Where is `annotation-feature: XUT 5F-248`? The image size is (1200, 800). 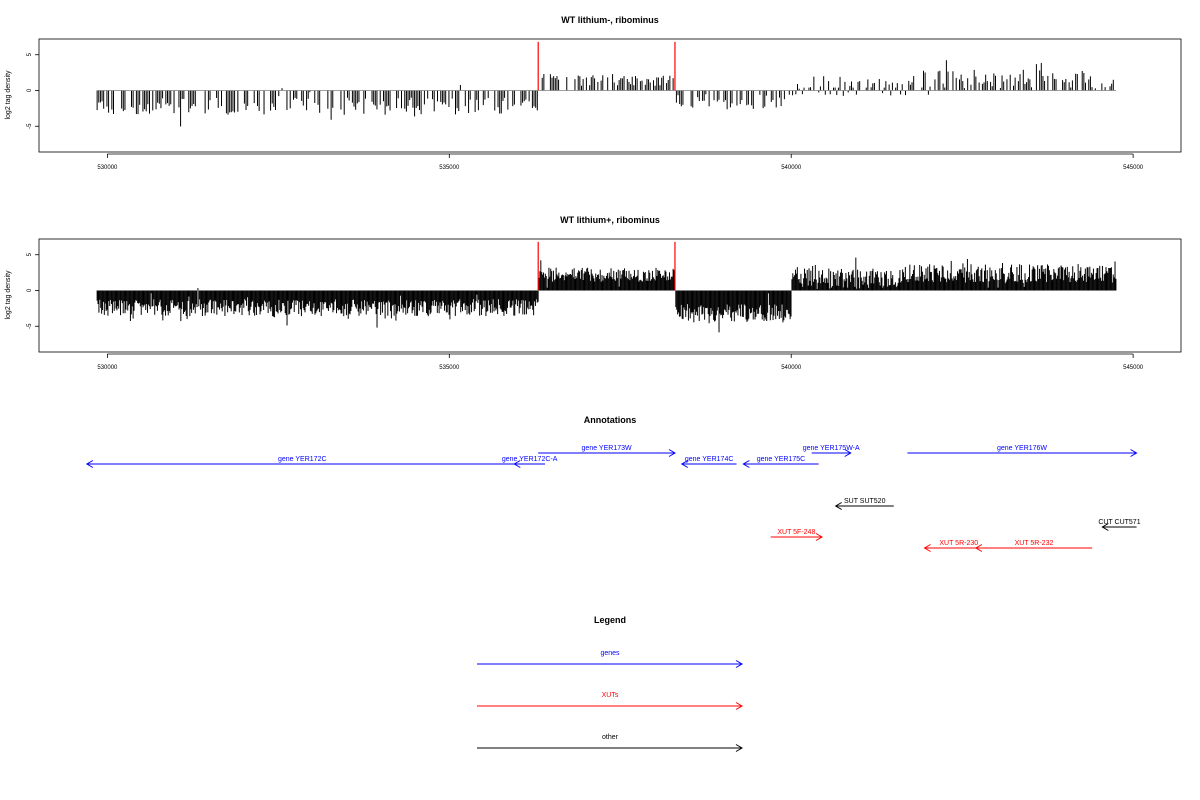 annotation-feature: XUT 5F-248 is located at coordinates (796, 535).